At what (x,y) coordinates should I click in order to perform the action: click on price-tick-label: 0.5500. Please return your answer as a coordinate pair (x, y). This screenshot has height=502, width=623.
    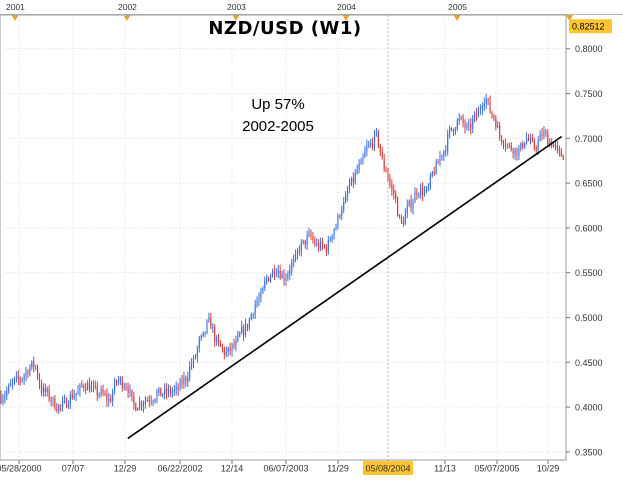
    Looking at the image, I should click on (589, 273).